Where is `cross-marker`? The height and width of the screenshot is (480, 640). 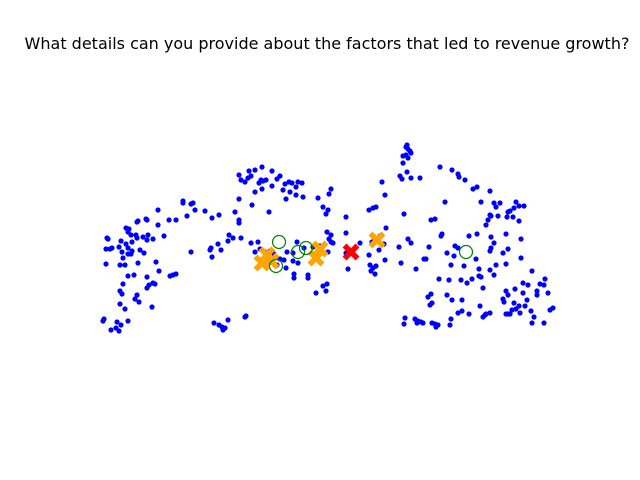 cross-marker is located at coordinates (351, 252).